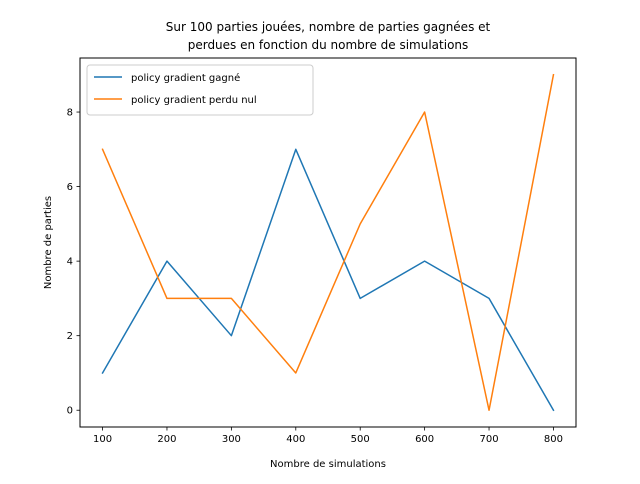 The width and height of the screenshot is (640, 484). I want to click on x-tick-label-800: 800, so click(553, 439).